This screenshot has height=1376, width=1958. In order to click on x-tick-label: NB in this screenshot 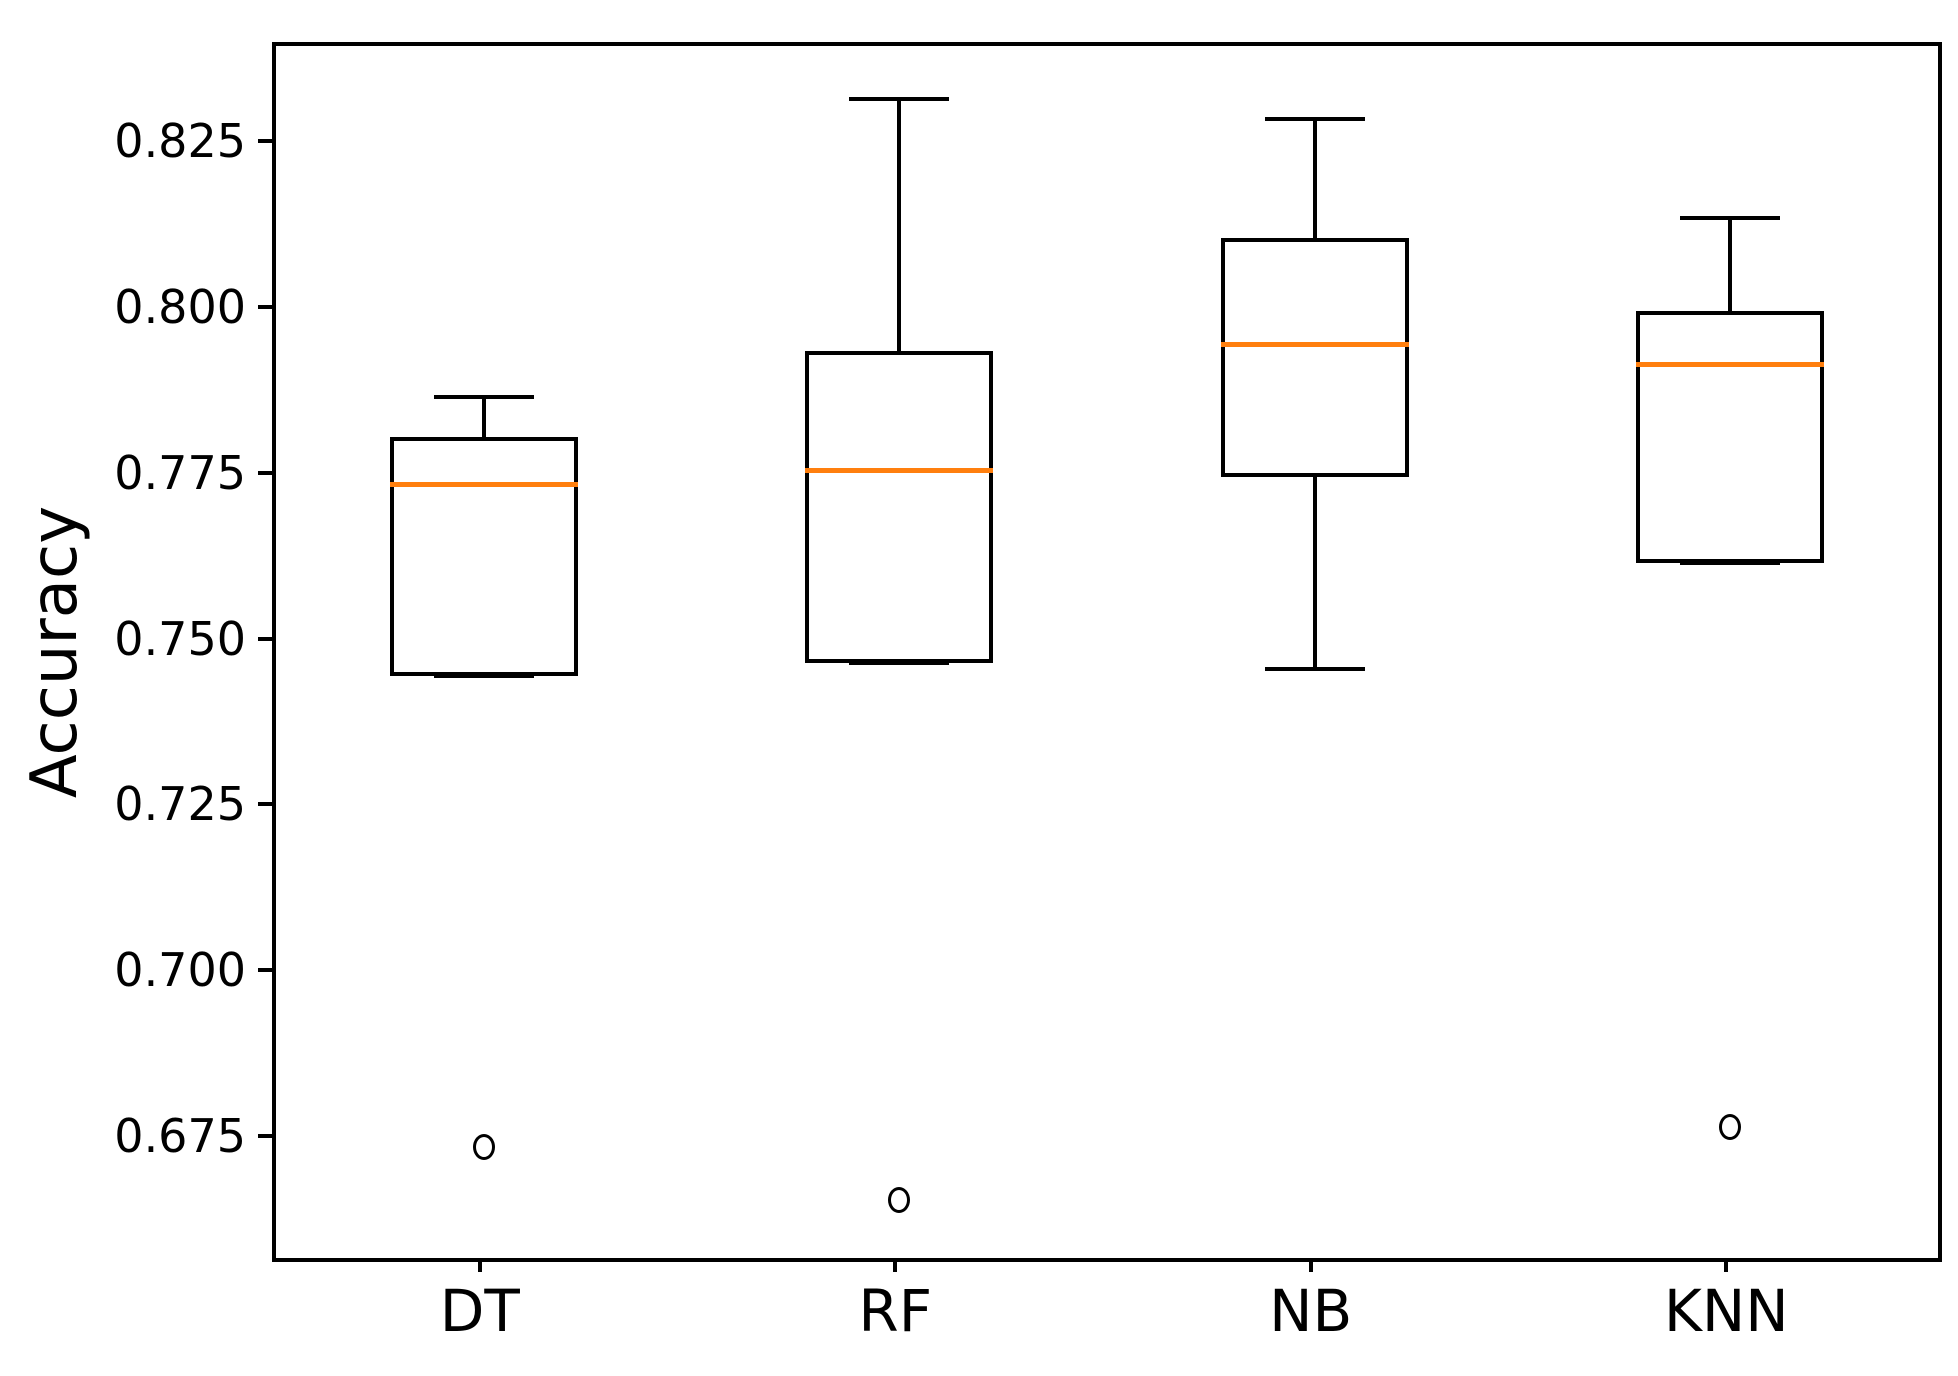, I will do `click(1311, 1311)`.